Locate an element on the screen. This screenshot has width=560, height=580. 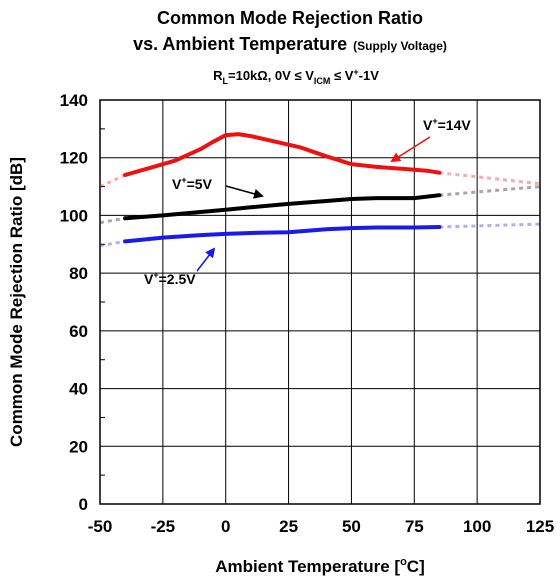
series-5v-extrap-right is located at coordinates (490, 191).